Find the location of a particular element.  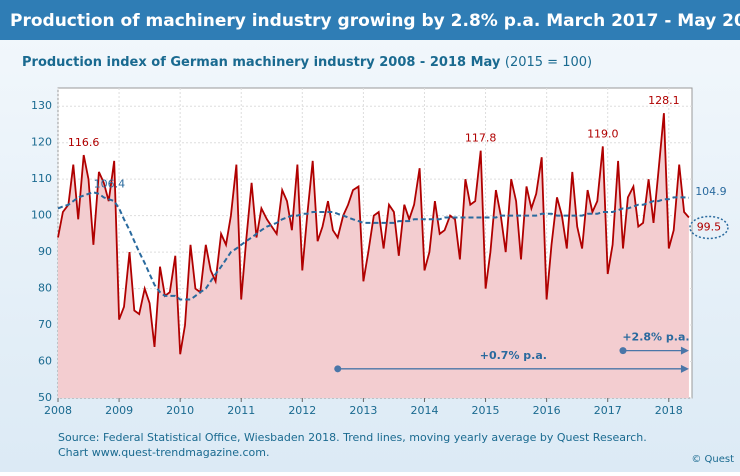

value-label: 104.9 is located at coordinates (711, 191).